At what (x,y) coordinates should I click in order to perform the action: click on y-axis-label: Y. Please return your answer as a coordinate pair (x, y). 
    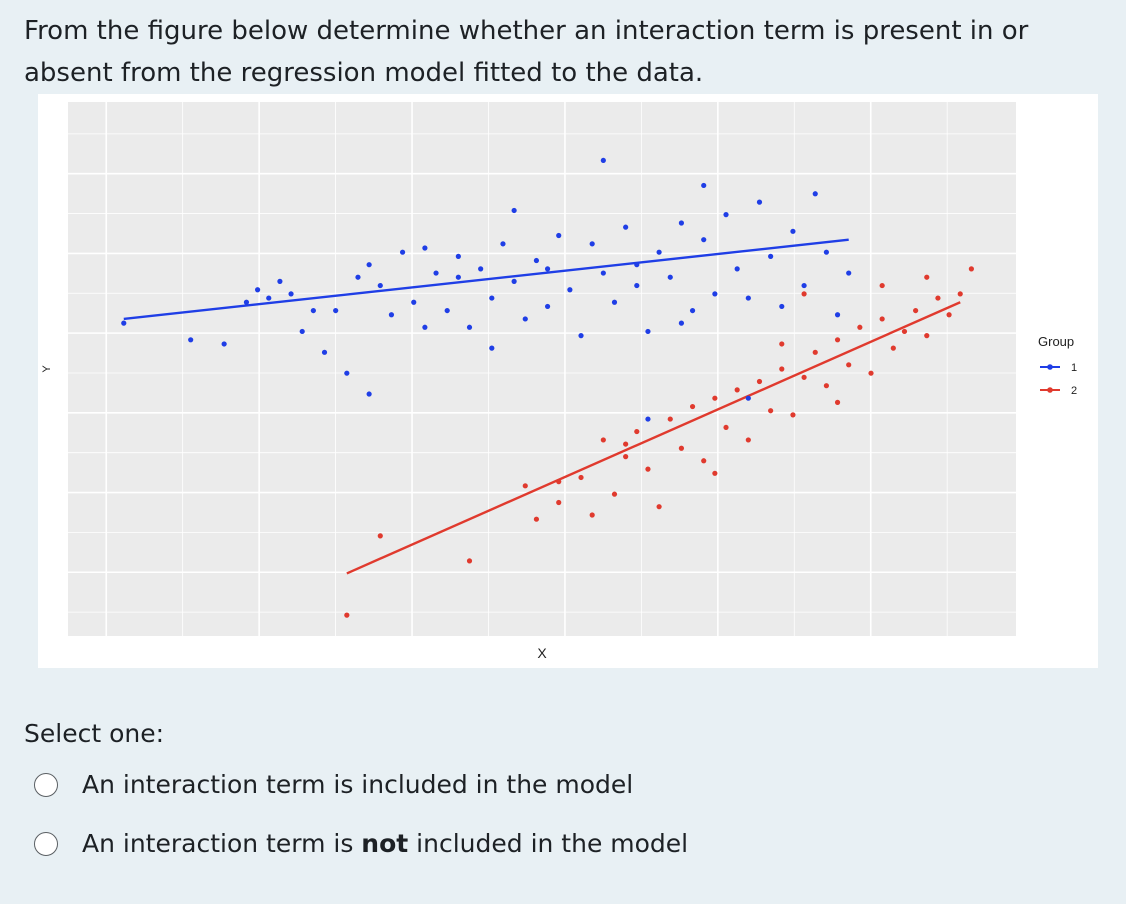
    Looking at the image, I should click on (47, 369).